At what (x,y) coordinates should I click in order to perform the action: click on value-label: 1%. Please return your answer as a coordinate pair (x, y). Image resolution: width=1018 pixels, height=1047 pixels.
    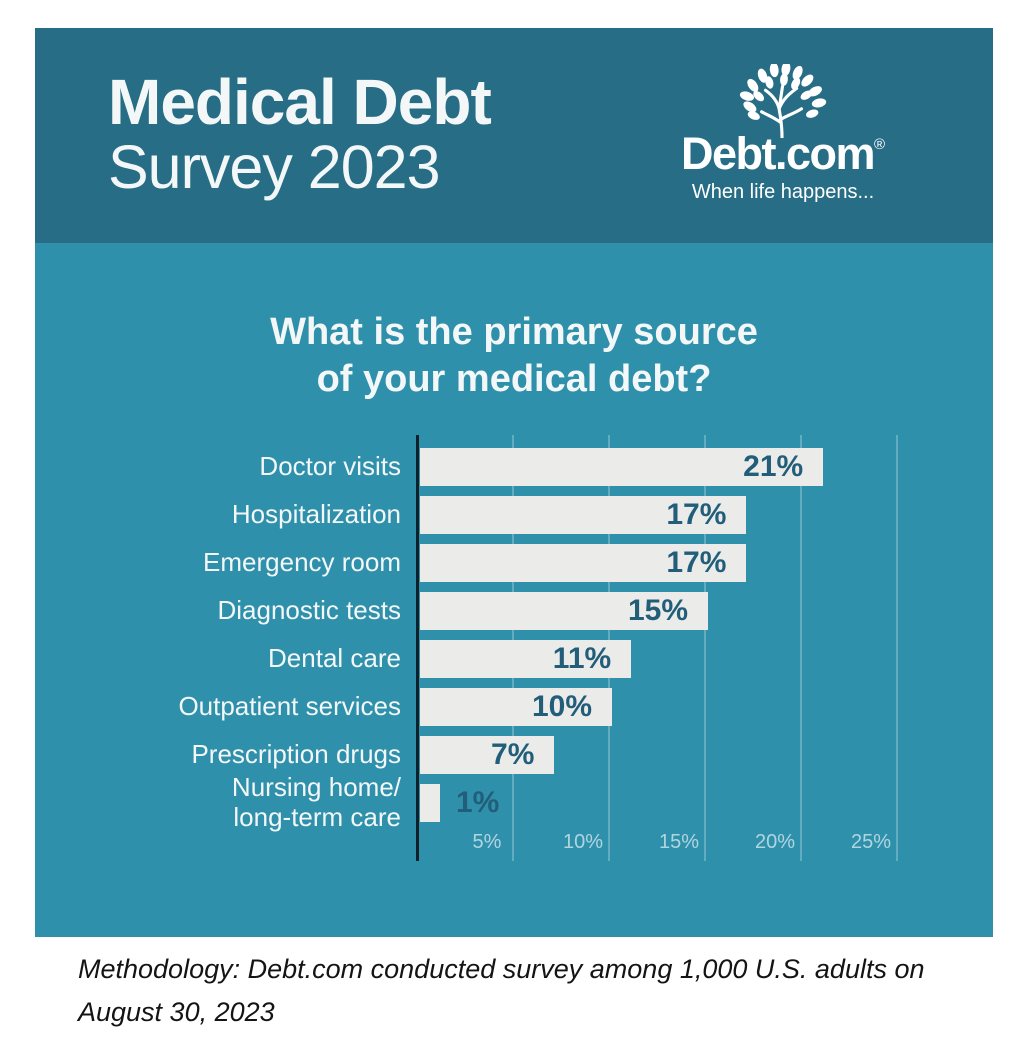
    Looking at the image, I should click on (478, 803).